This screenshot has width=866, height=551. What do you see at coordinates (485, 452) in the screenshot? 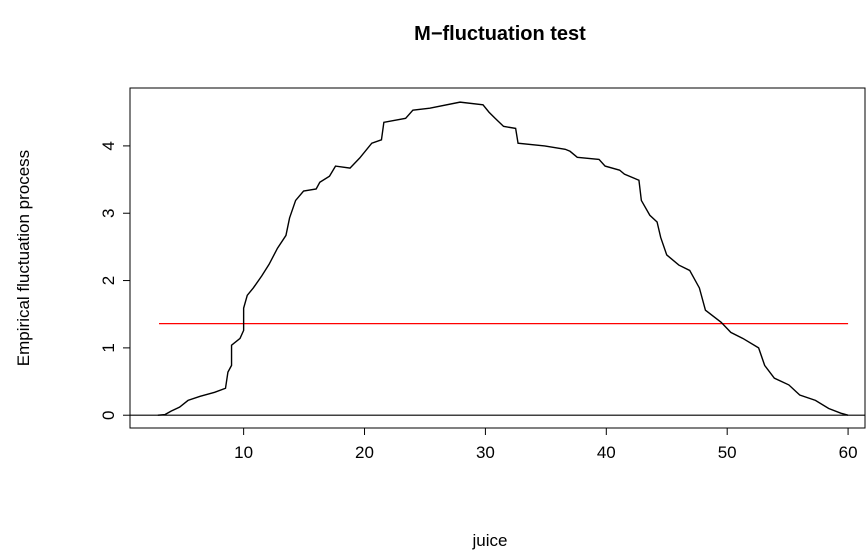
I see `x-tick-label: 30` at bounding box center [485, 452].